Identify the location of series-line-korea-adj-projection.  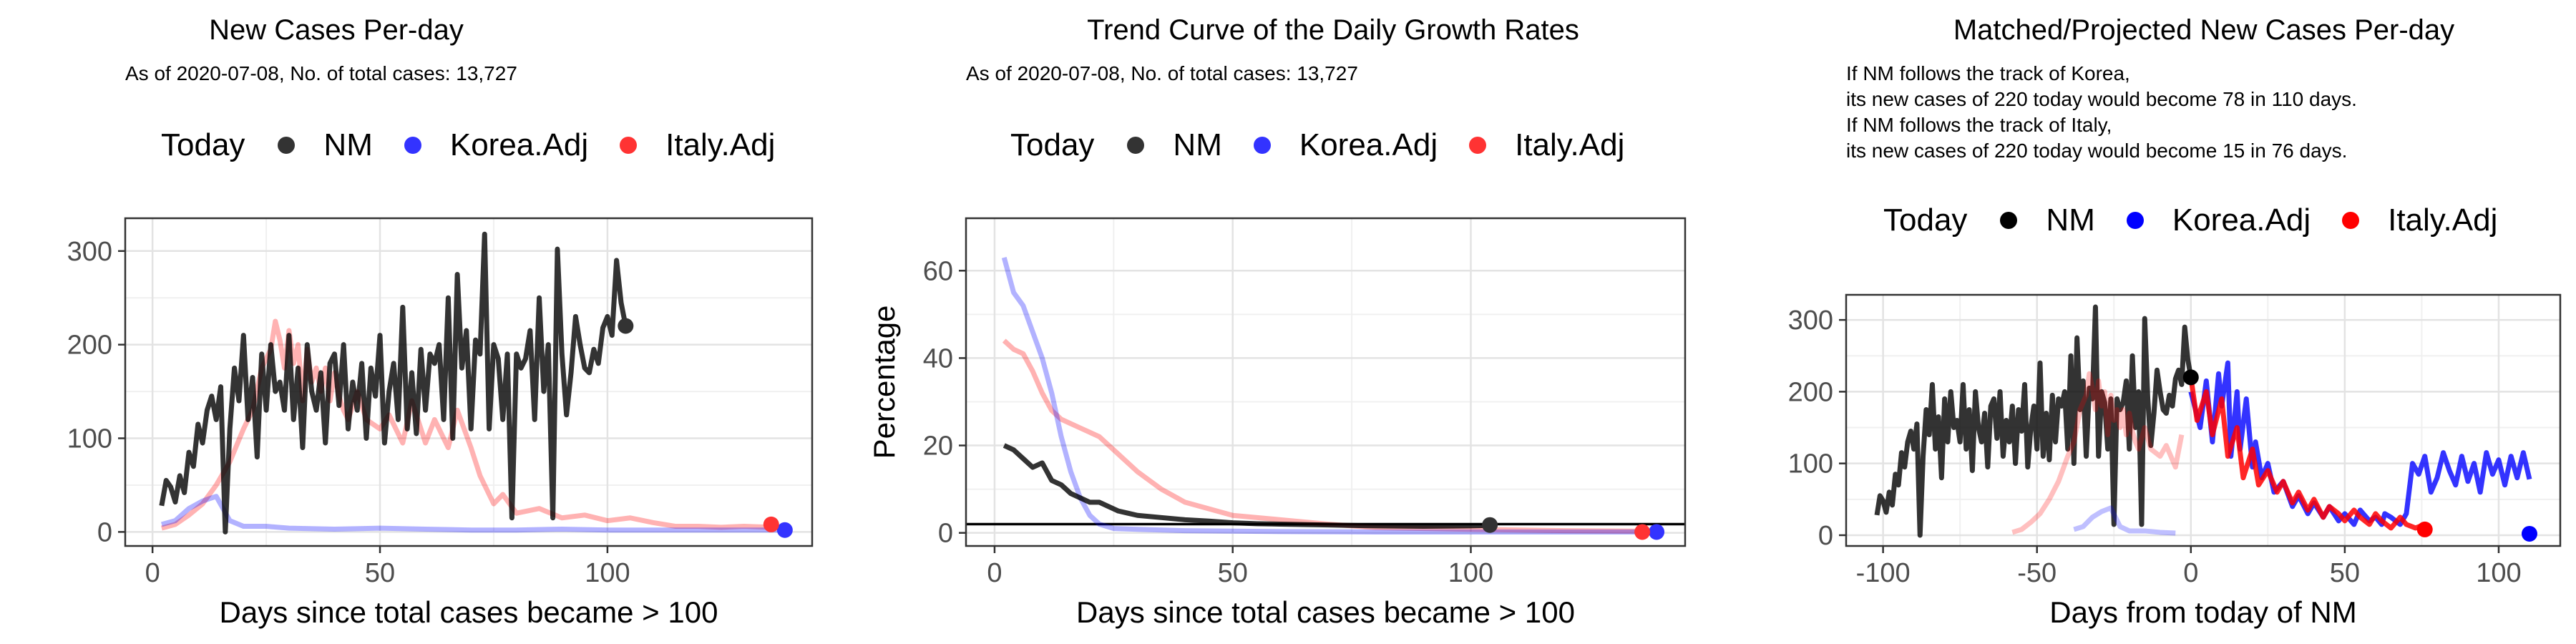
(2360, 443).